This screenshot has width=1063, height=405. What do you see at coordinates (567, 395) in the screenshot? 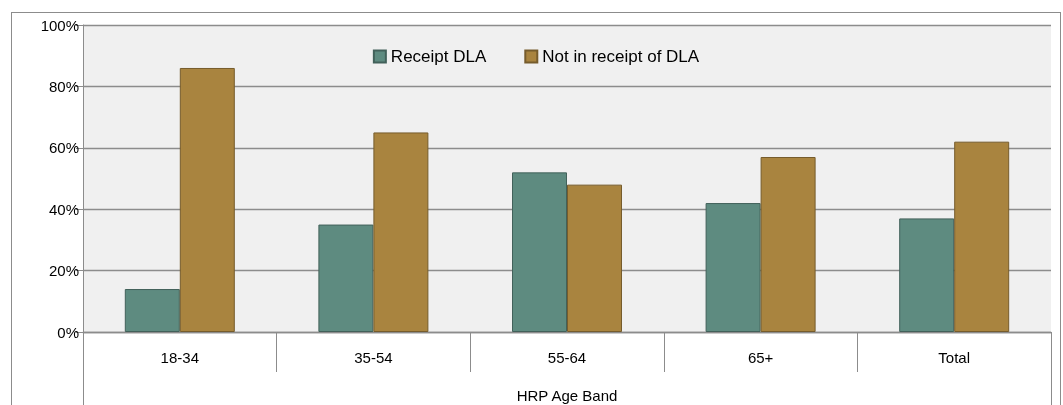
I see `x-axis-title: HRP Age Band` at bounding box center [567, 395].